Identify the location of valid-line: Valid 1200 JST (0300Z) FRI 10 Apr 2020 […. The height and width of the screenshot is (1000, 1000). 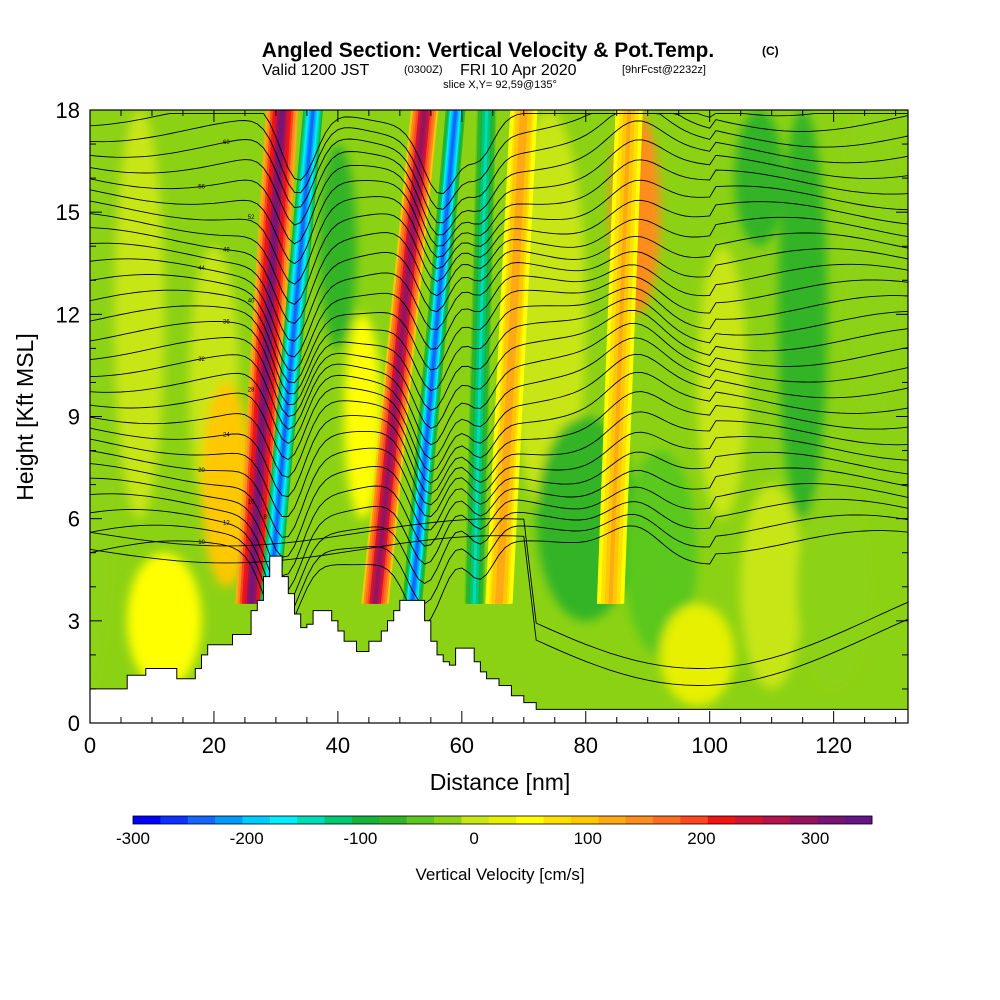
(484, 70).